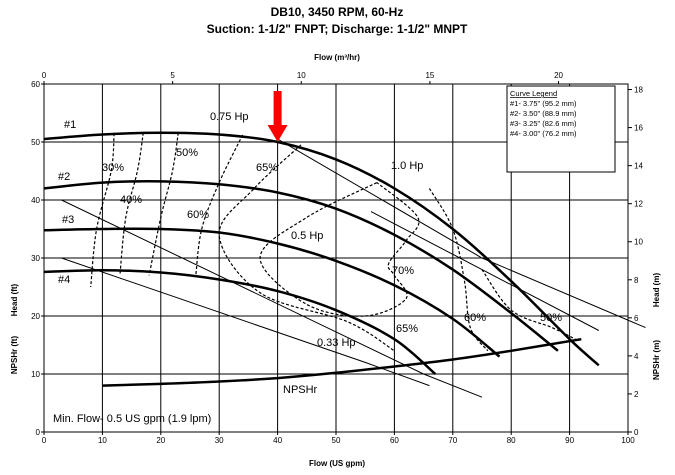  Describe the element at coordinates (429, 75) in the screenshot. I see `x2-tick-label: 15` at that location.